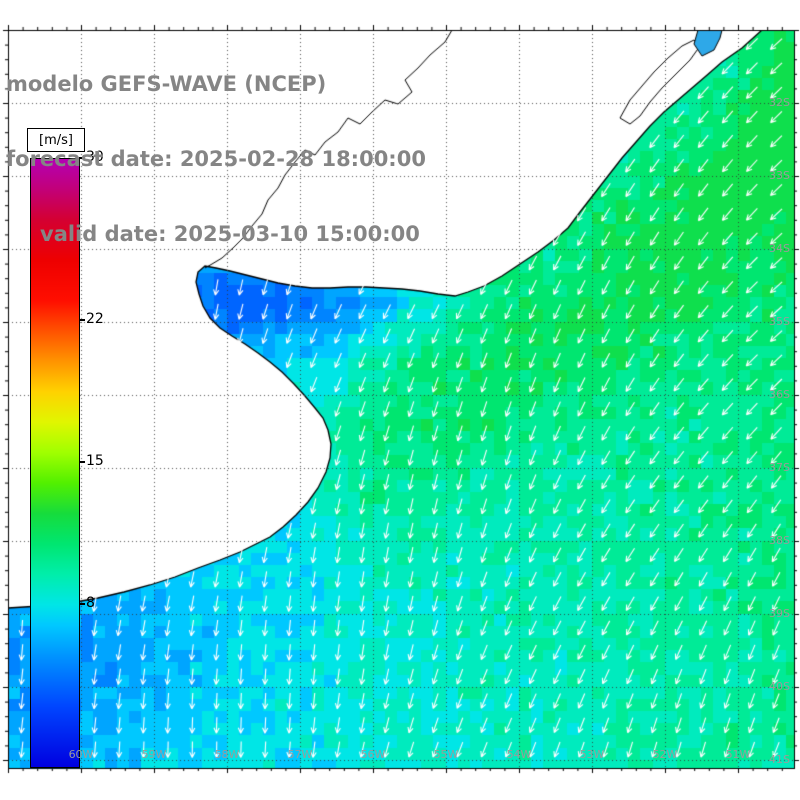  Describe the element at coordinates (166, 84) in the screenshot. I see `model-title: modelo GEFS-WAVE (NCEP)` at that location.